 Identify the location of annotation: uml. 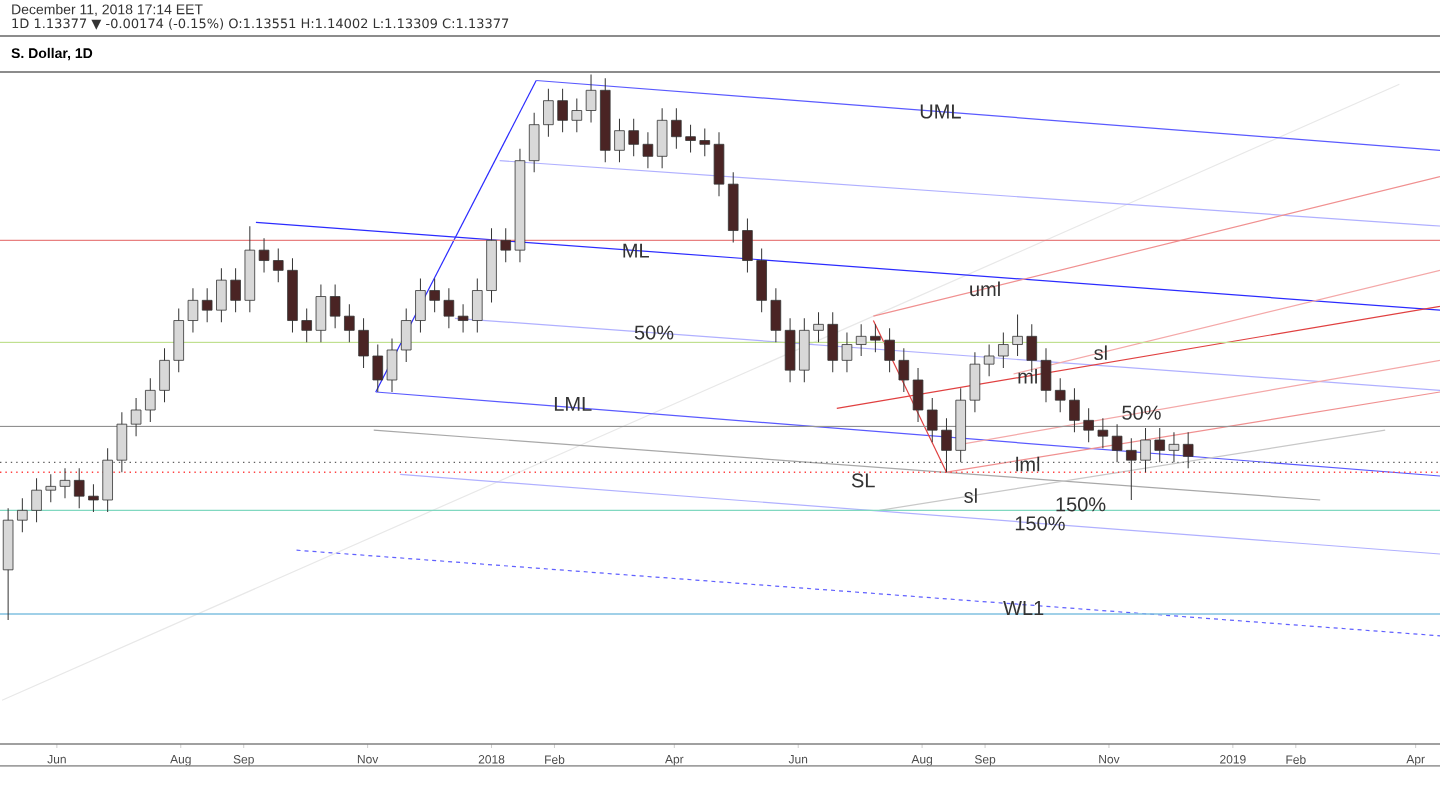
(985, 289).